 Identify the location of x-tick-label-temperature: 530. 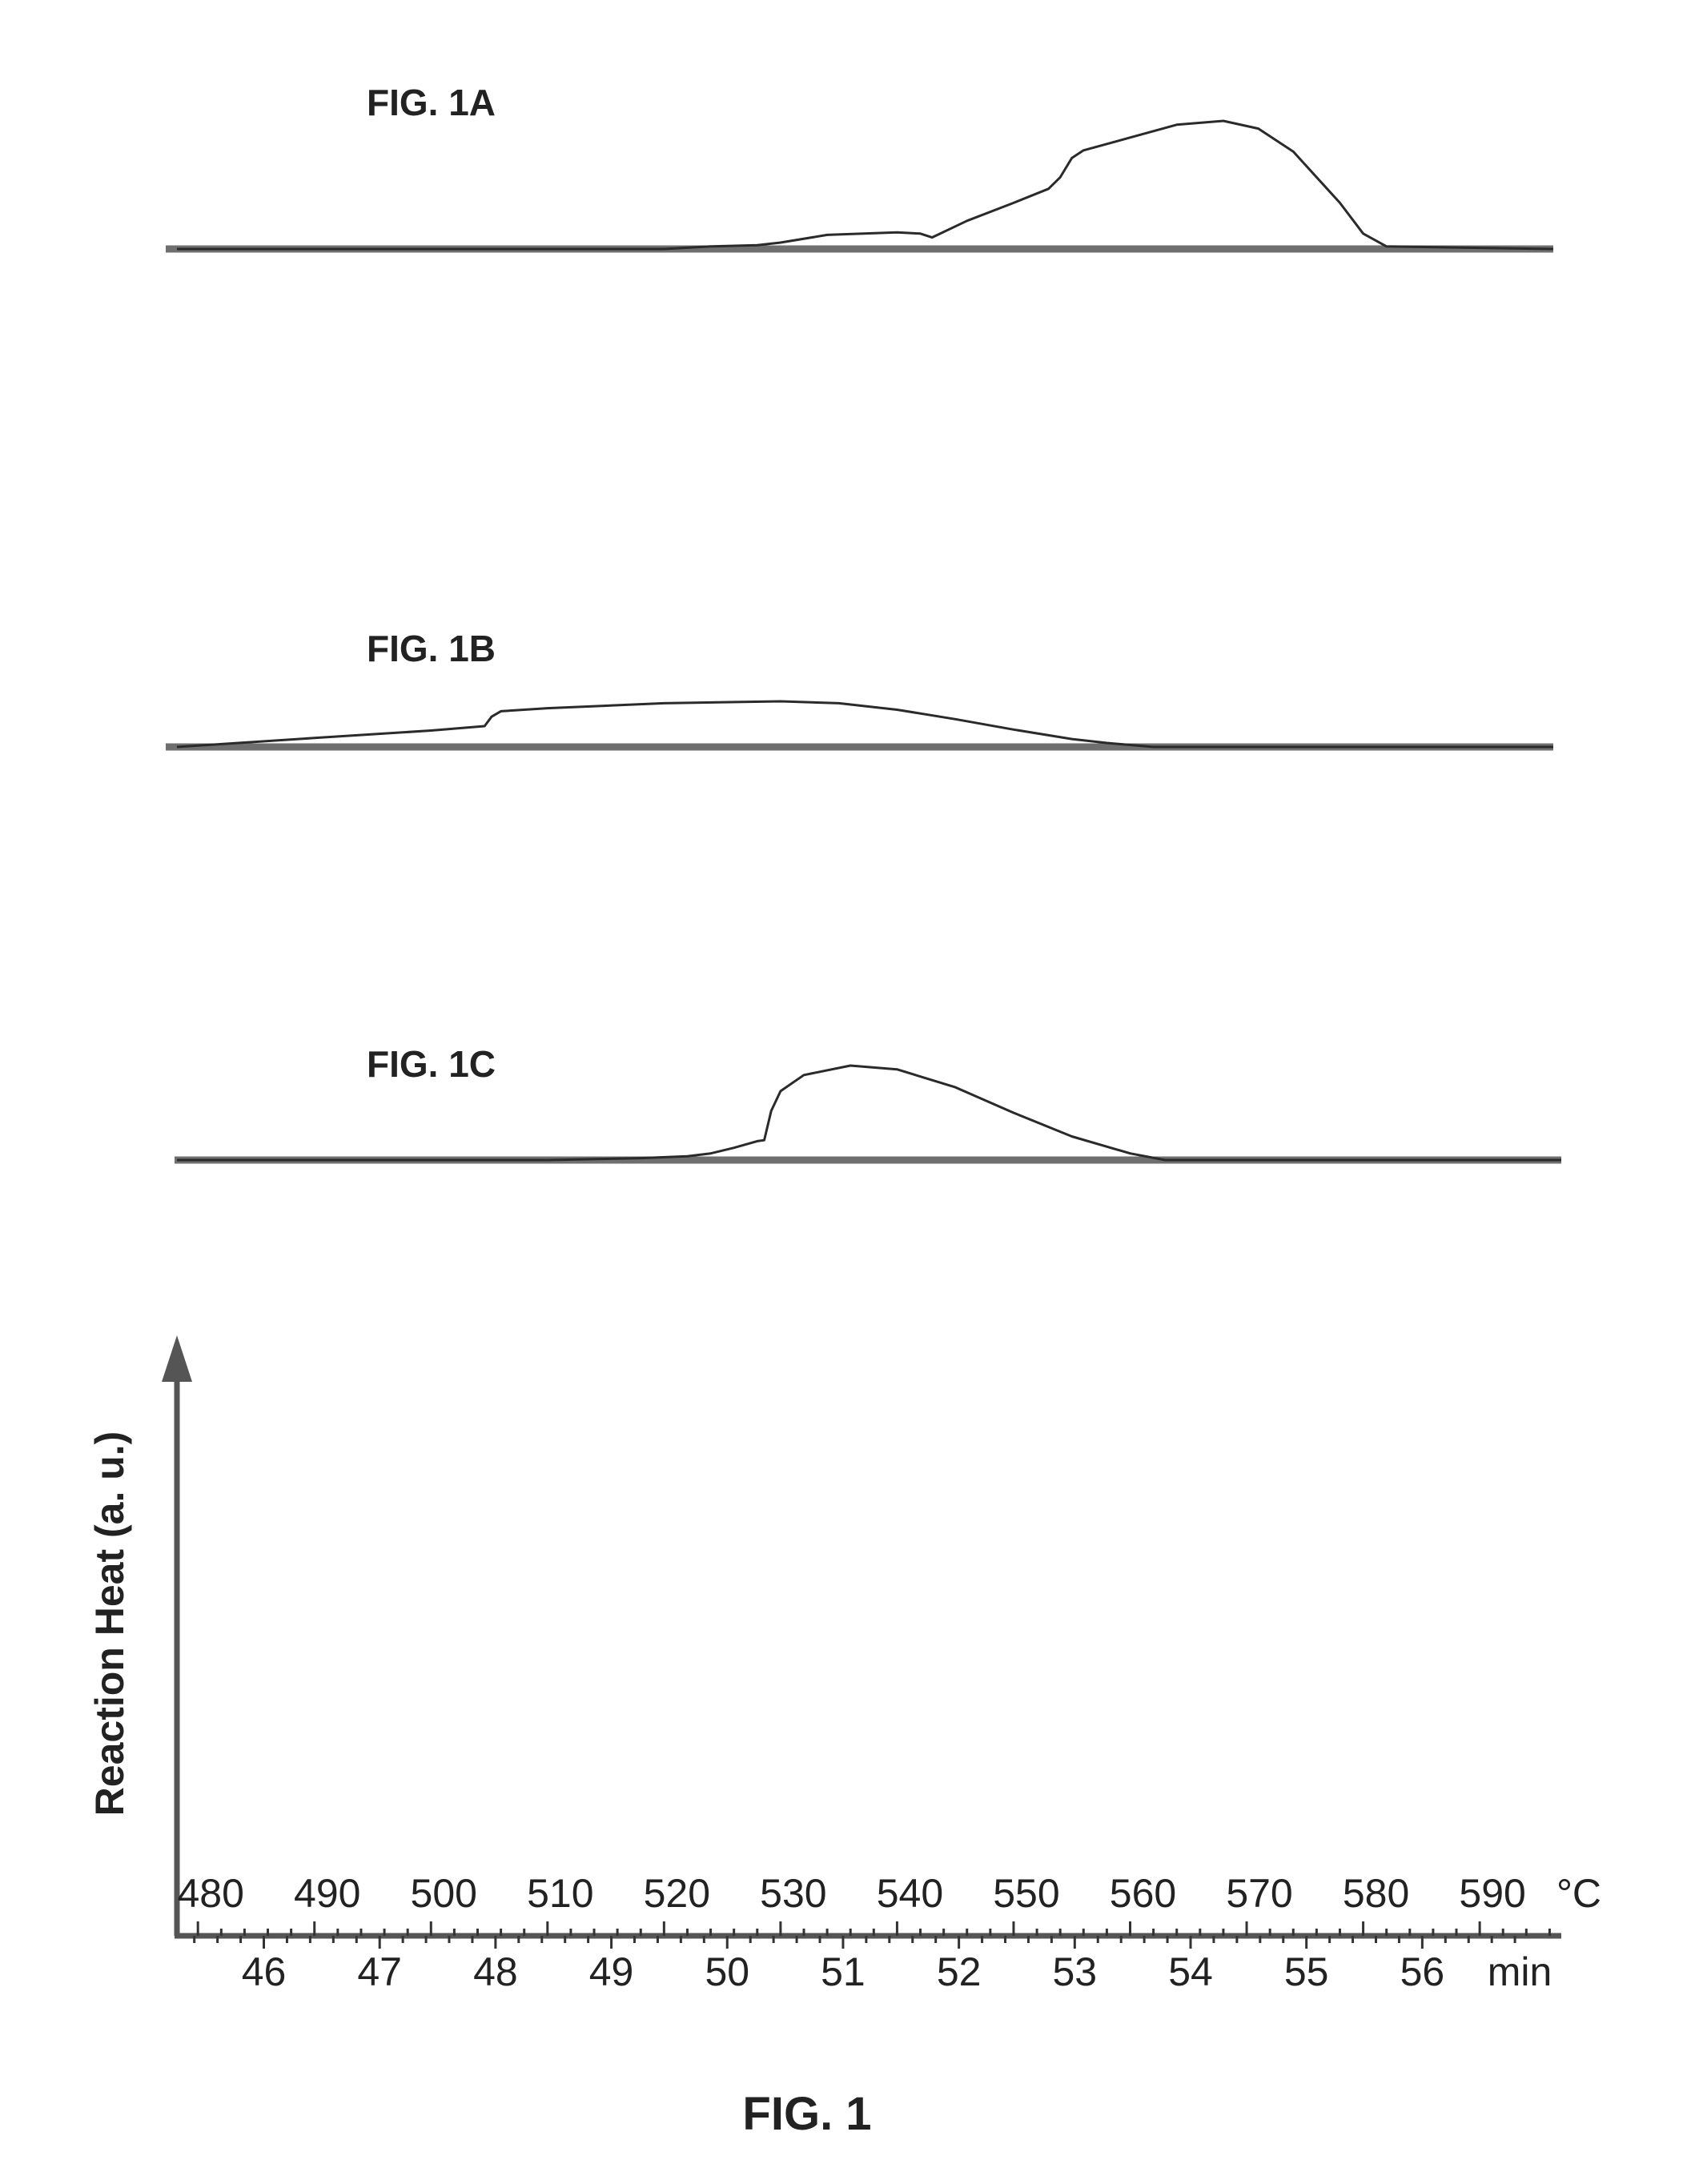
(793, 1893).